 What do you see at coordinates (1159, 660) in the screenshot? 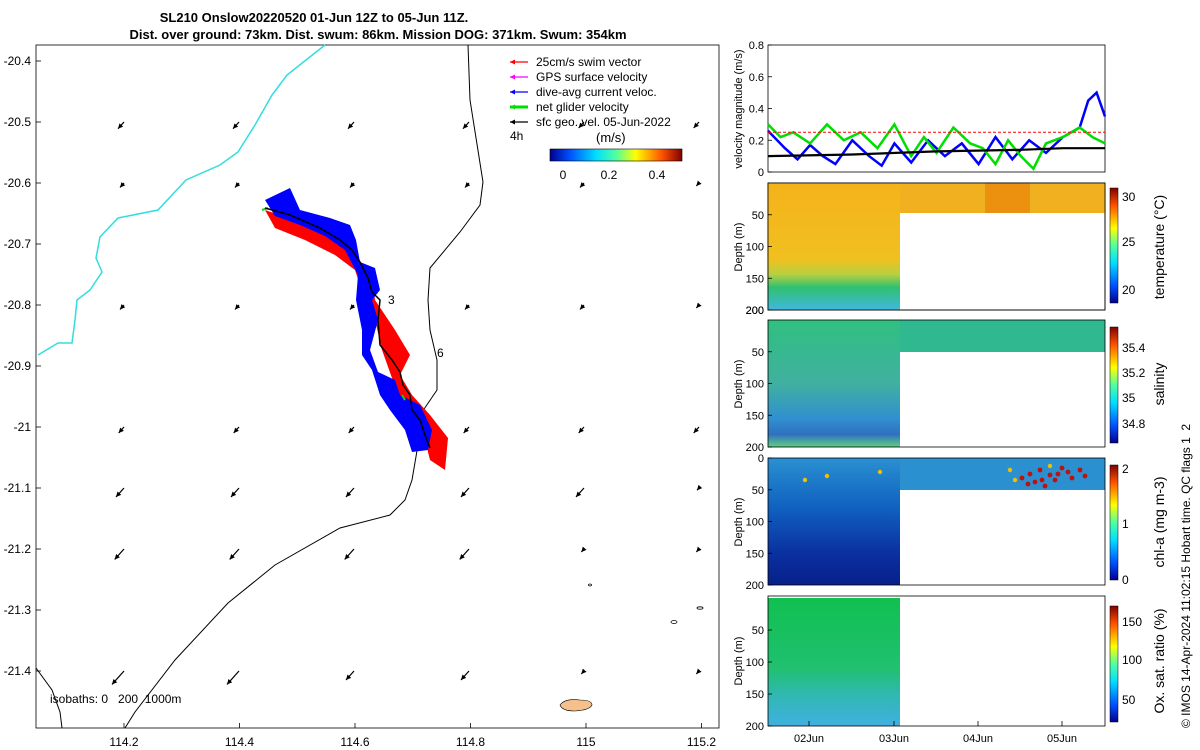
I see `oxygen-cbar-label: Ox. sat. ratio (%)` at bounding box center [1159, 660].